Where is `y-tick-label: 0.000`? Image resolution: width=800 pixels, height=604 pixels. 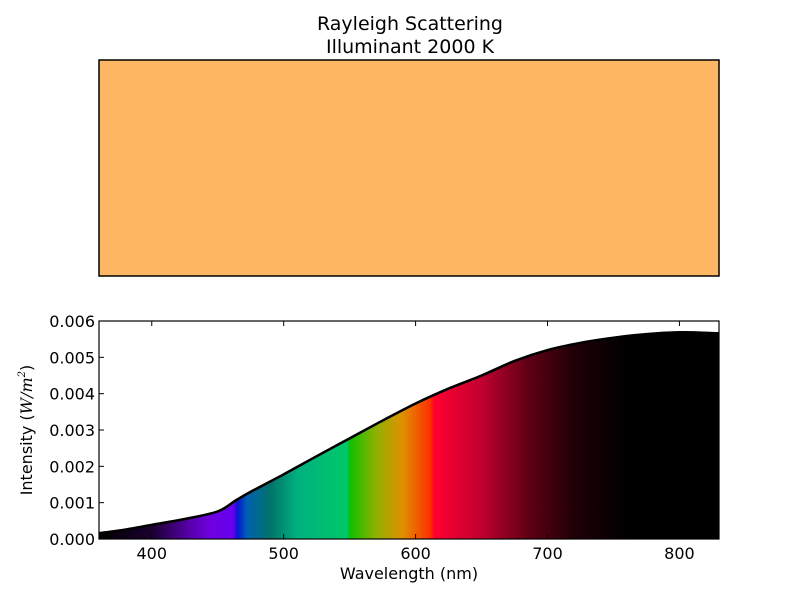 y-tick-label: 0.000 is located at coordinates (72, 539).